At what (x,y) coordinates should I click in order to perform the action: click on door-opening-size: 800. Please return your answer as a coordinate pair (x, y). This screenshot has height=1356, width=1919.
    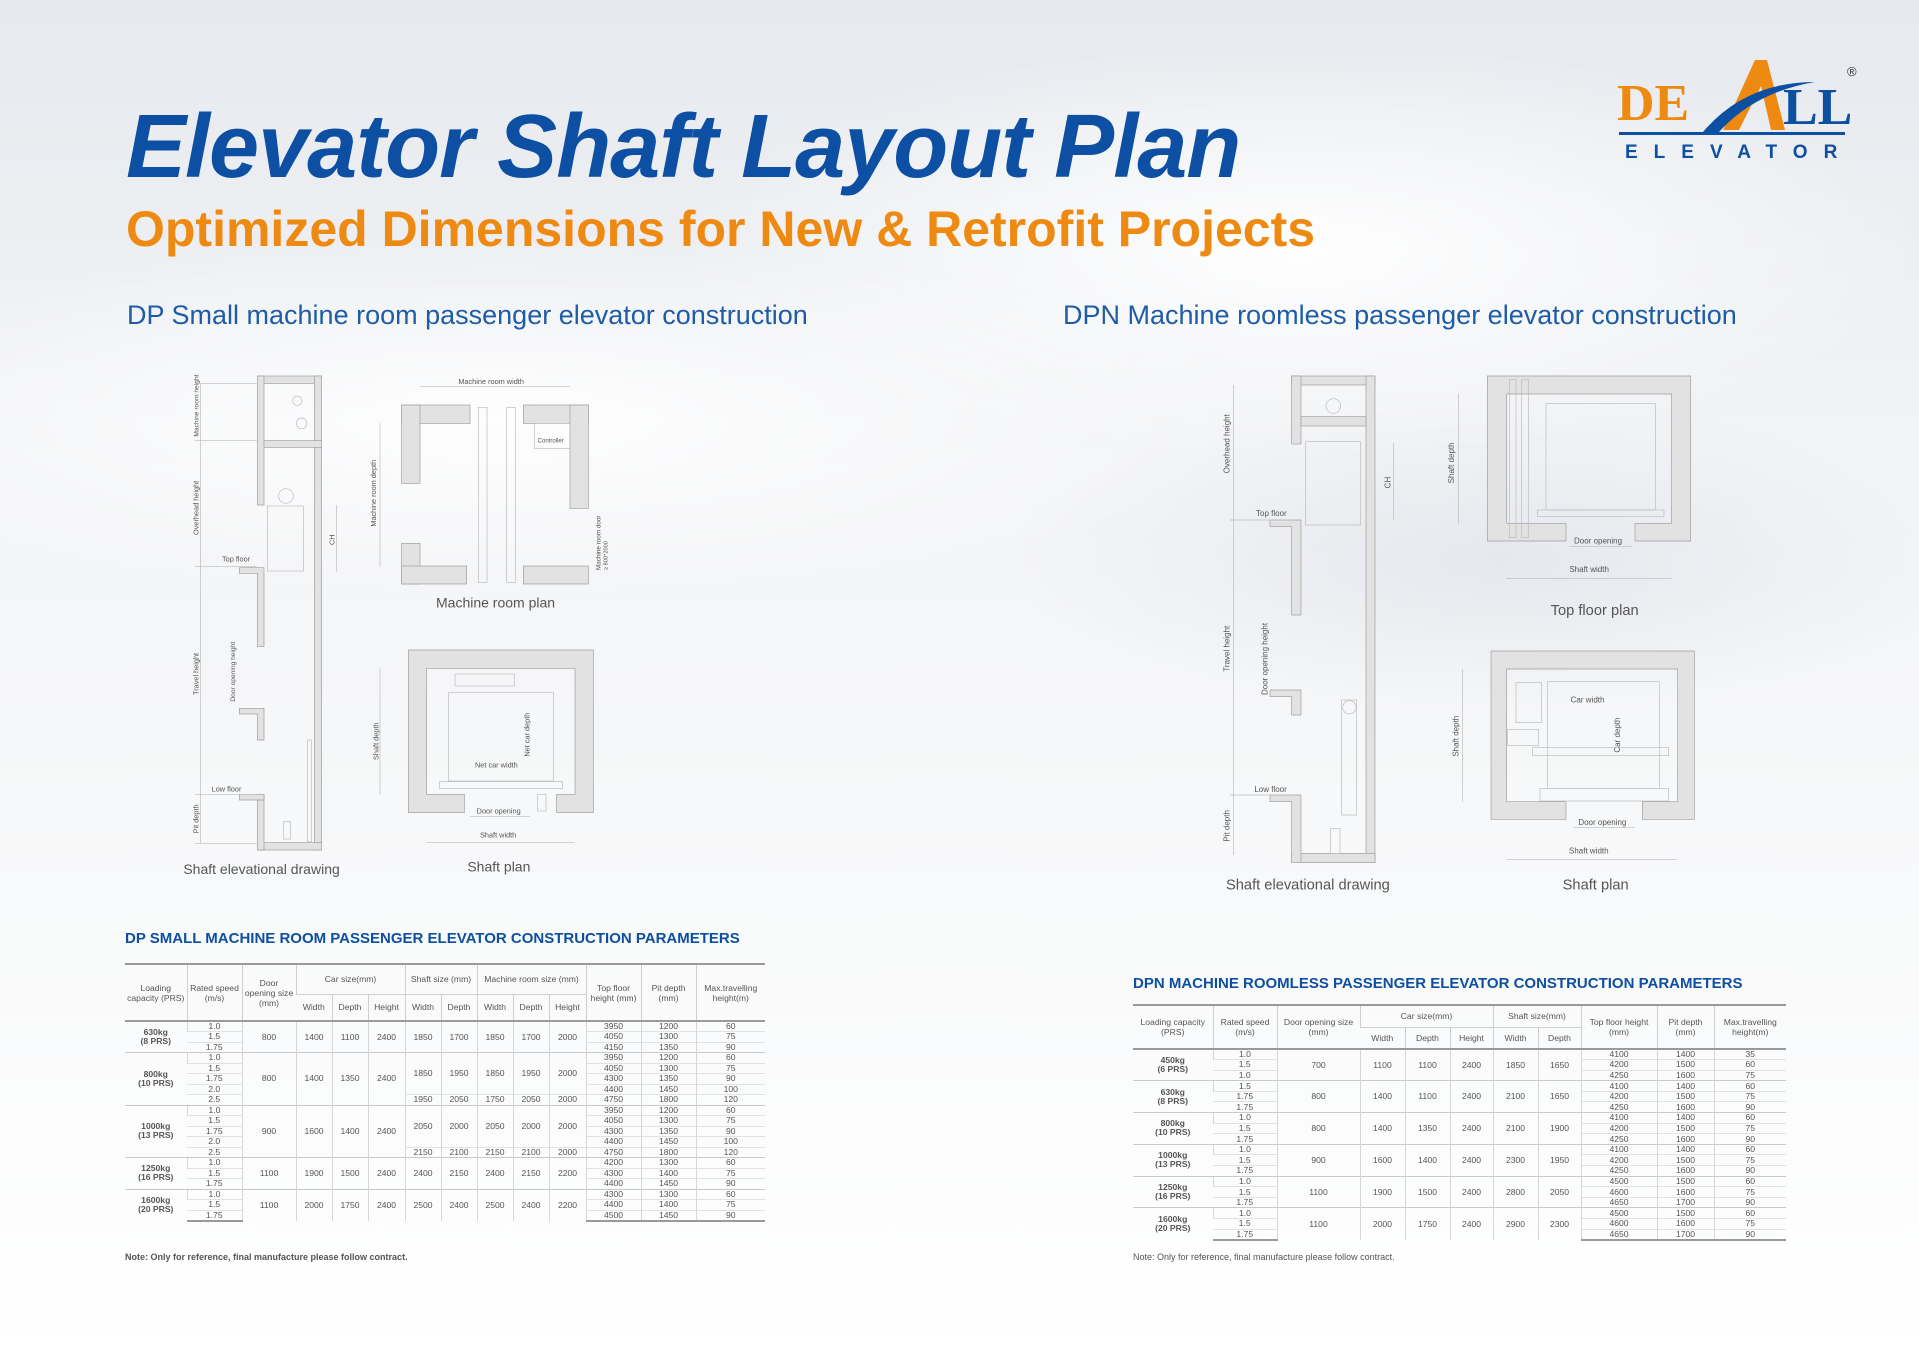
    Looking at the image, I should click on (268, 1078).